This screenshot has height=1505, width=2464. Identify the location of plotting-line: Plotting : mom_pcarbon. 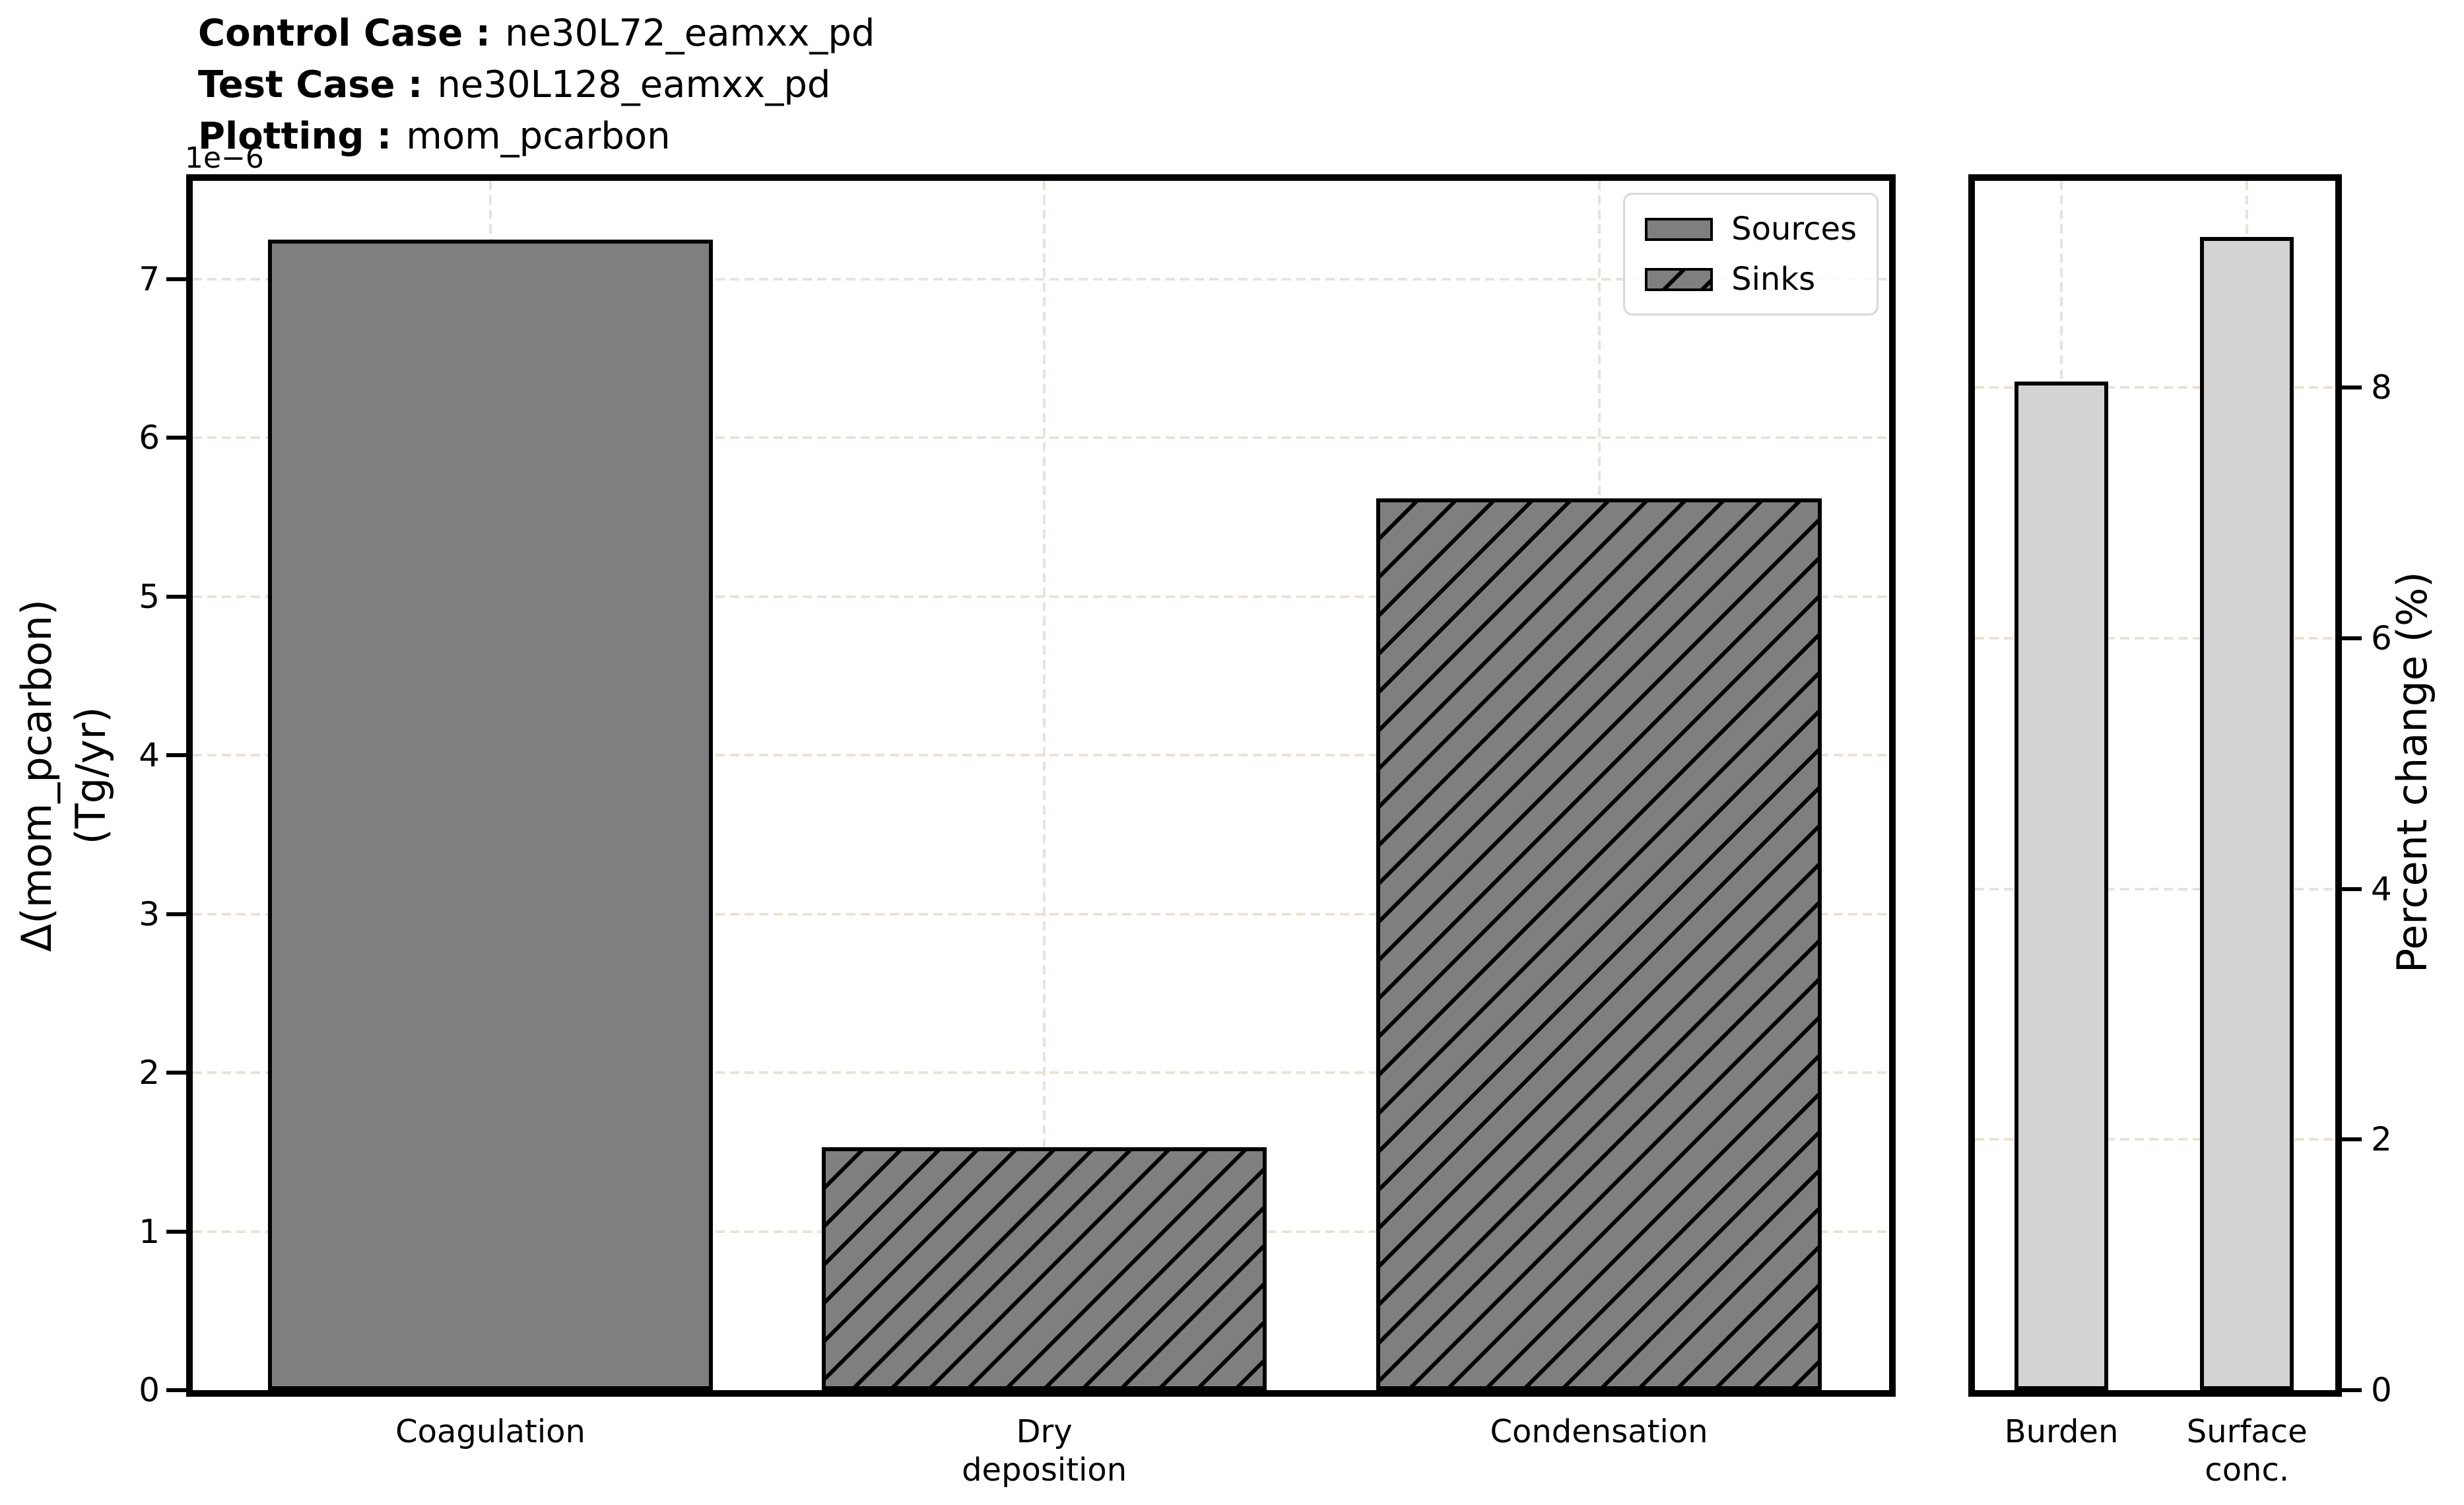
(536, 136).